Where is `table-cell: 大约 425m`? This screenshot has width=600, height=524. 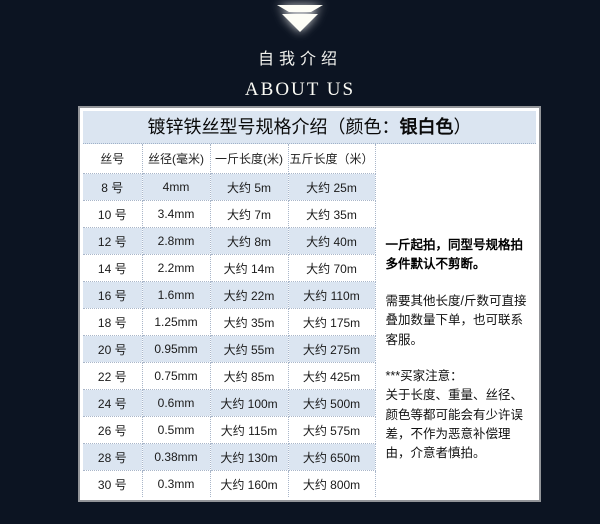 table-cell: 大约 425m is located at coordinates (331, 376).